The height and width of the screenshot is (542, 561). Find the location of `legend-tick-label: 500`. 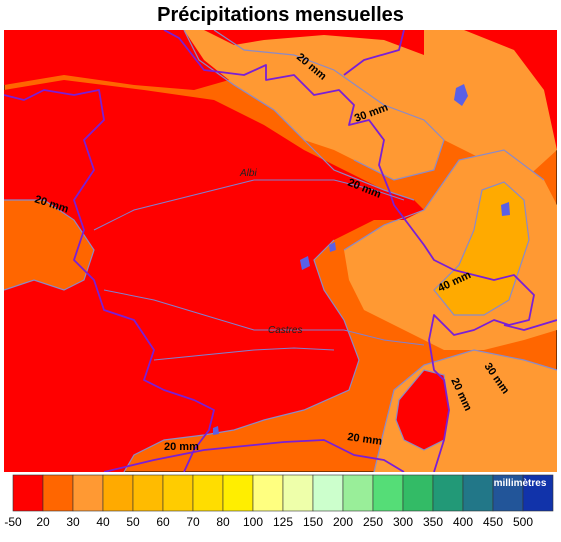

legend-tick-label: 500 is located at coordinates (523, 522).